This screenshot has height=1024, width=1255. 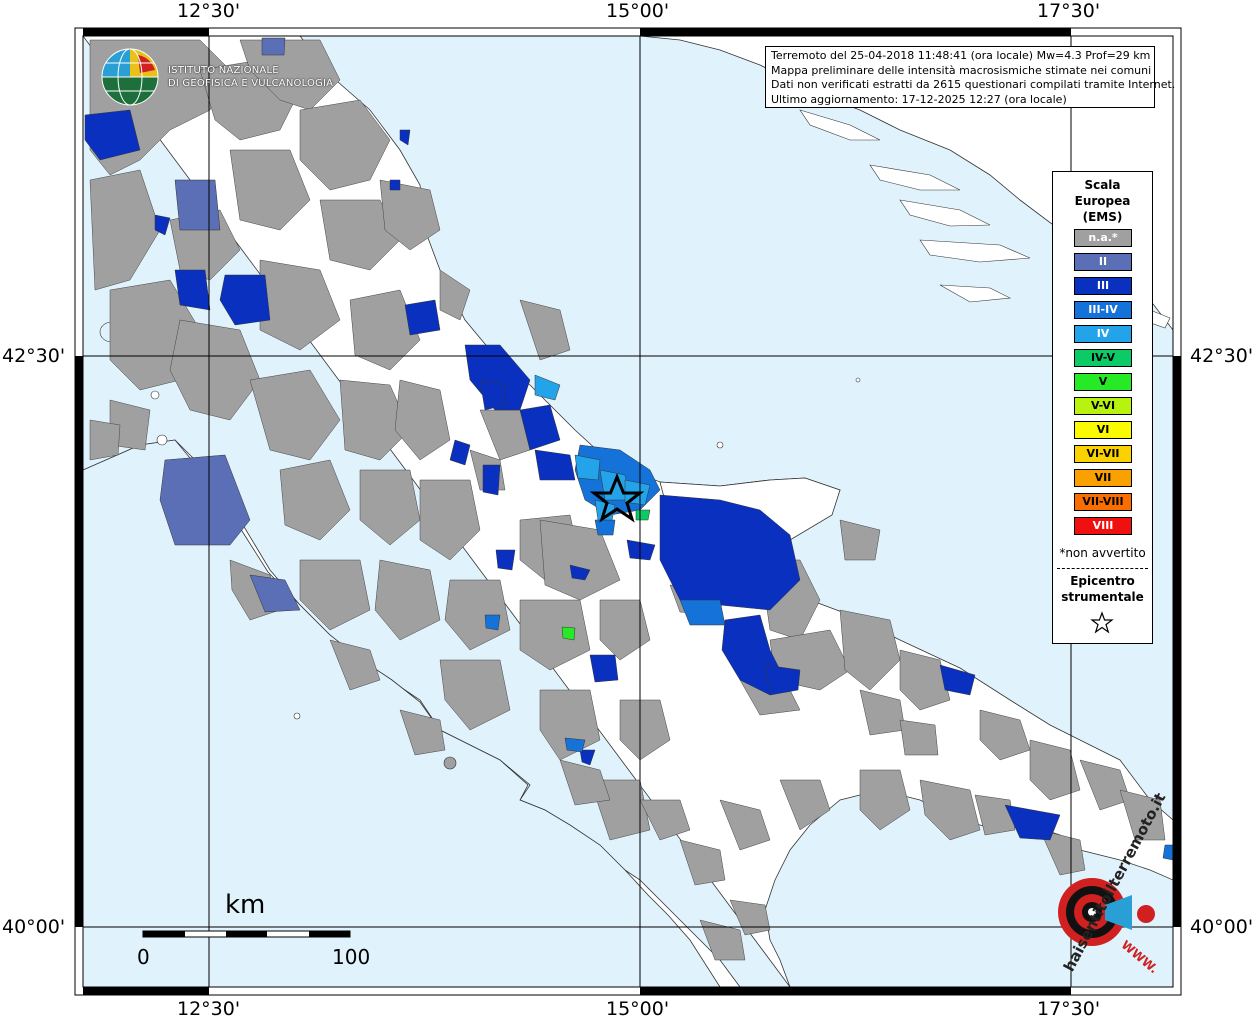 What do you see at coordinates (1102, 581) in the screenshot?
I see `epicenter-title-line-1: Epicentro` at bounding box center [1102, 581].